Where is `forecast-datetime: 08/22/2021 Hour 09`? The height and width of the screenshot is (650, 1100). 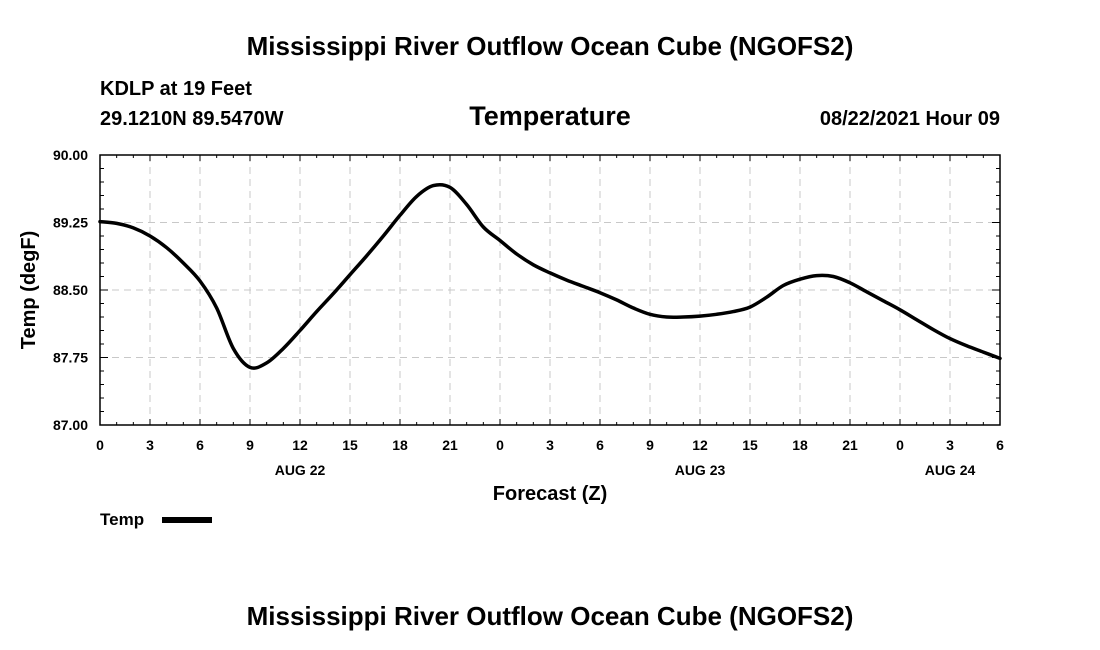 forecast-datetime: 08/22/2021 Hour 09 is located at coordinates (910, 119).